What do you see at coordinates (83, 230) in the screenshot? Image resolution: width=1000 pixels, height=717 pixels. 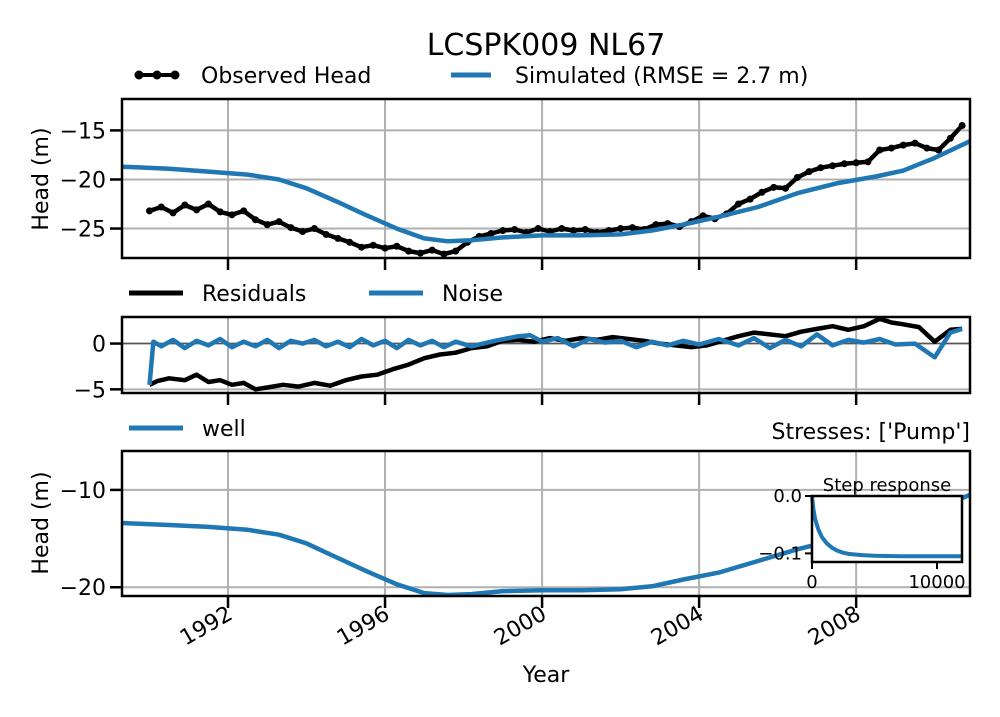 I see `head-y-tick-label: −25` at bounding box center [83, 230].